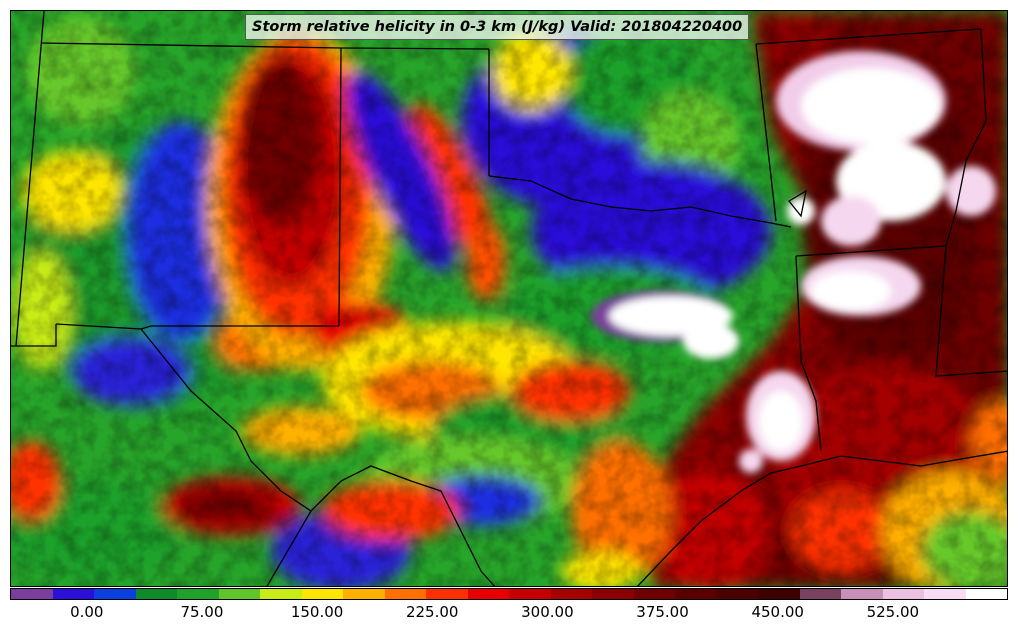 This screenshot has width=1018, height=633. What do you see at coordinates (432, 612) in the screenshot?
I see `colorbar-tick-label: 225.00` at bounding box center [432, 612].